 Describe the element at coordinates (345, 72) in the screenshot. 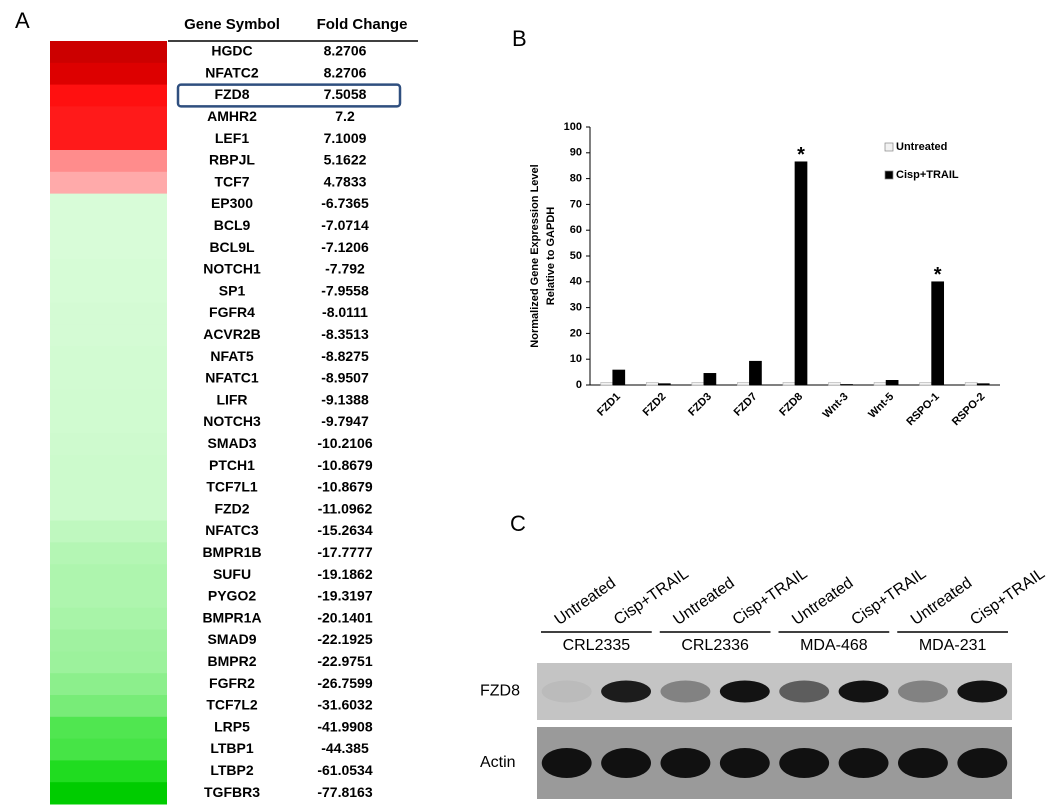

I see `fold-change: 8.2706` at that location.